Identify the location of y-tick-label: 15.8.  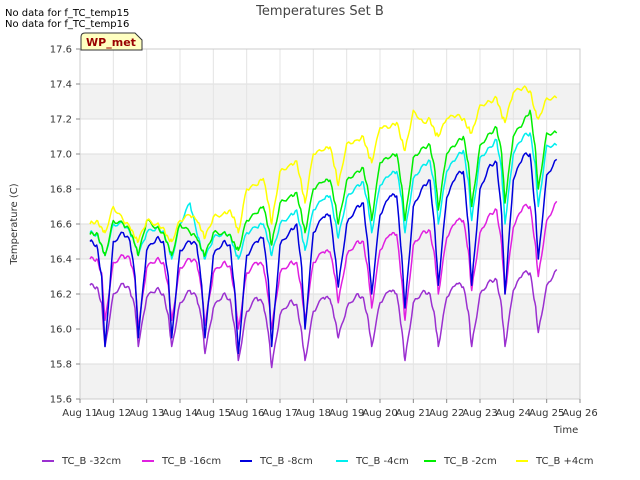
(61, 365).